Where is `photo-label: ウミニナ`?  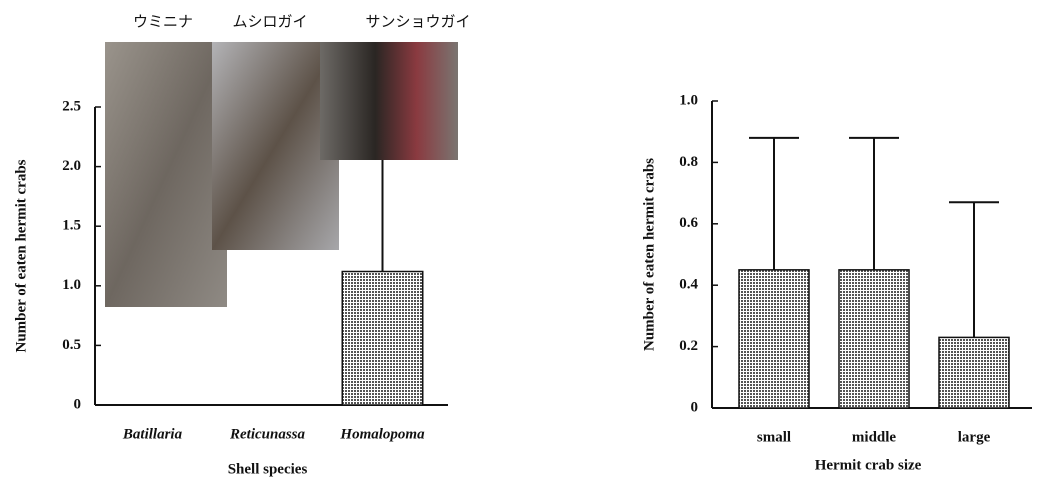 photo-label: ウミニナ is located at coordinates (163, 22).